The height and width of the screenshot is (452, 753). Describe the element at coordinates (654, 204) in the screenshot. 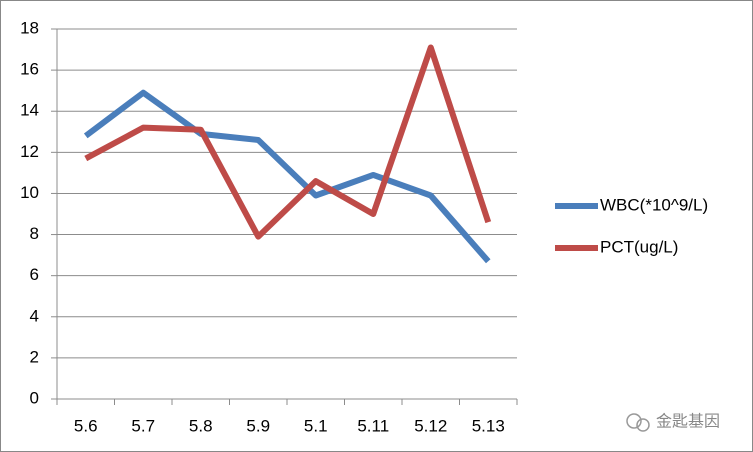

I see `legend-label: WBC(*10^9/L)` at that location.